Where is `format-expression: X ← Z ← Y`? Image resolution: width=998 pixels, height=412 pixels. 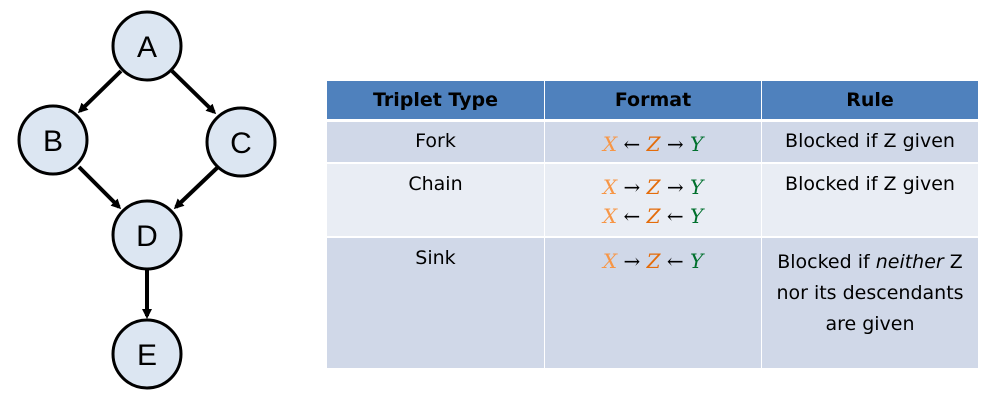 format-expression: X ← Z ← Y is located at coordinates (653, 216).